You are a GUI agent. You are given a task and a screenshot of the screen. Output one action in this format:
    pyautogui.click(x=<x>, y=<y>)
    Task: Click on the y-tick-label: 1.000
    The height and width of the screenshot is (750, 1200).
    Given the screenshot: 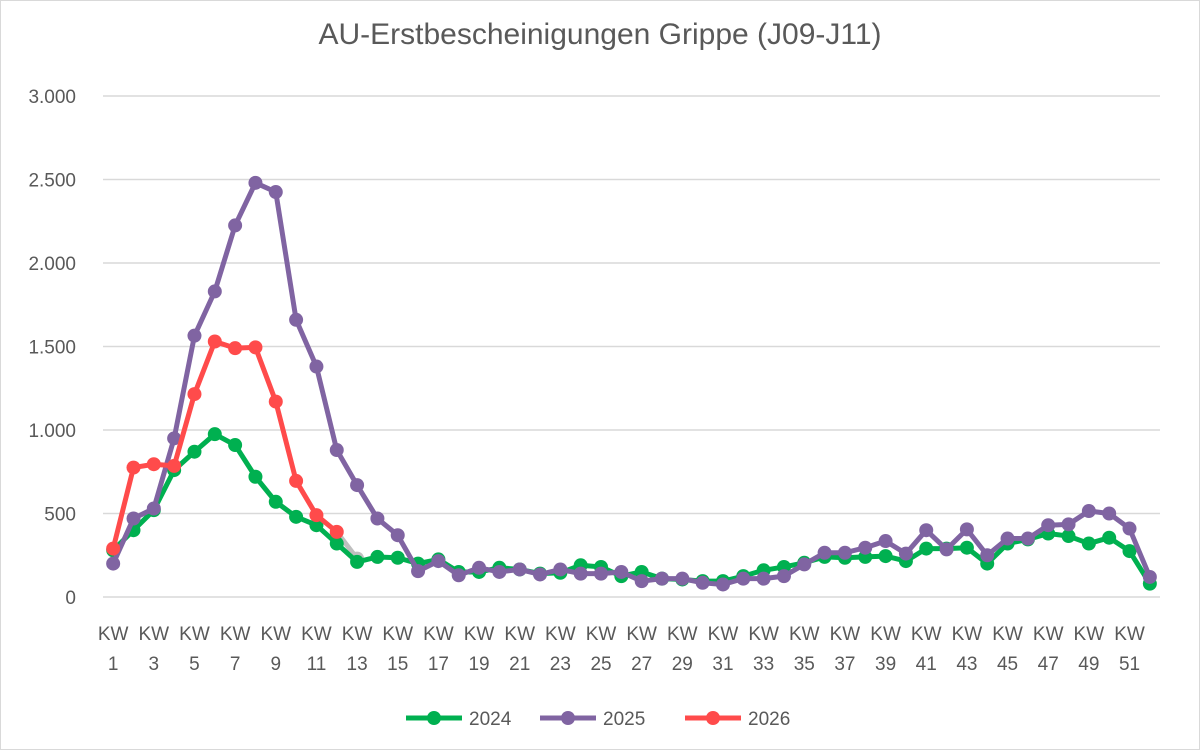 What is the action you would take?
    pyautogui.click(x=52, y=431)
    